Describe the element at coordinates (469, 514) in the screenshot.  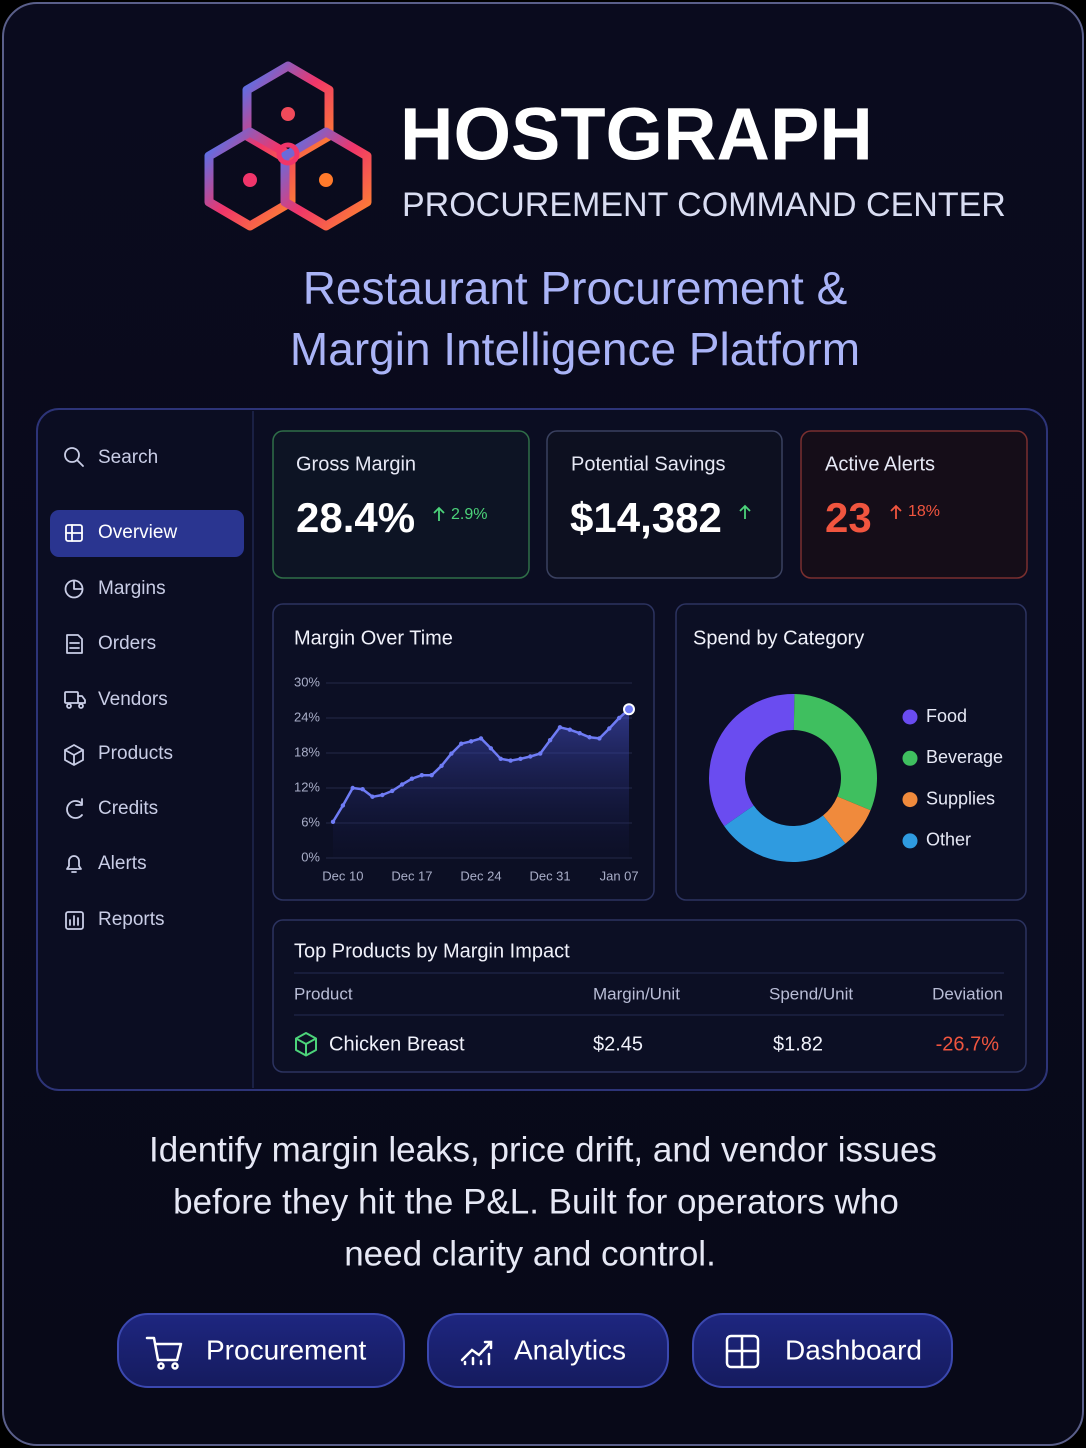
I see `kpi-change: 2.9%` at that location.